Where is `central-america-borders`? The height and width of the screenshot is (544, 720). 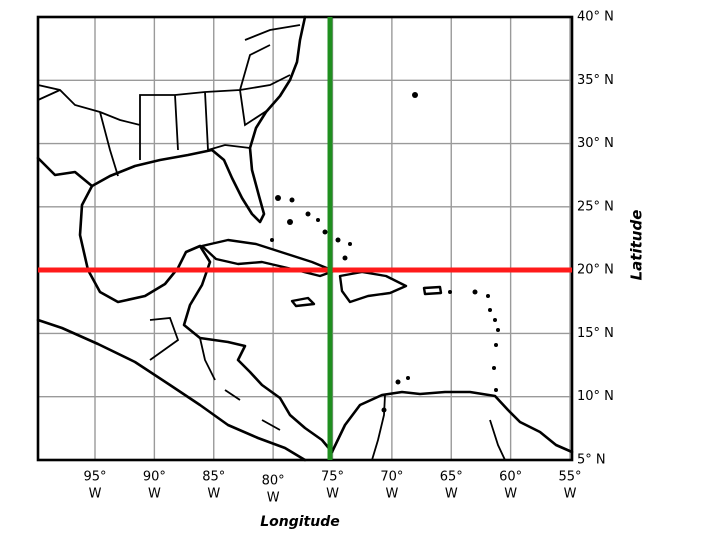
central-america-borders is located at coordinates (215, 374).